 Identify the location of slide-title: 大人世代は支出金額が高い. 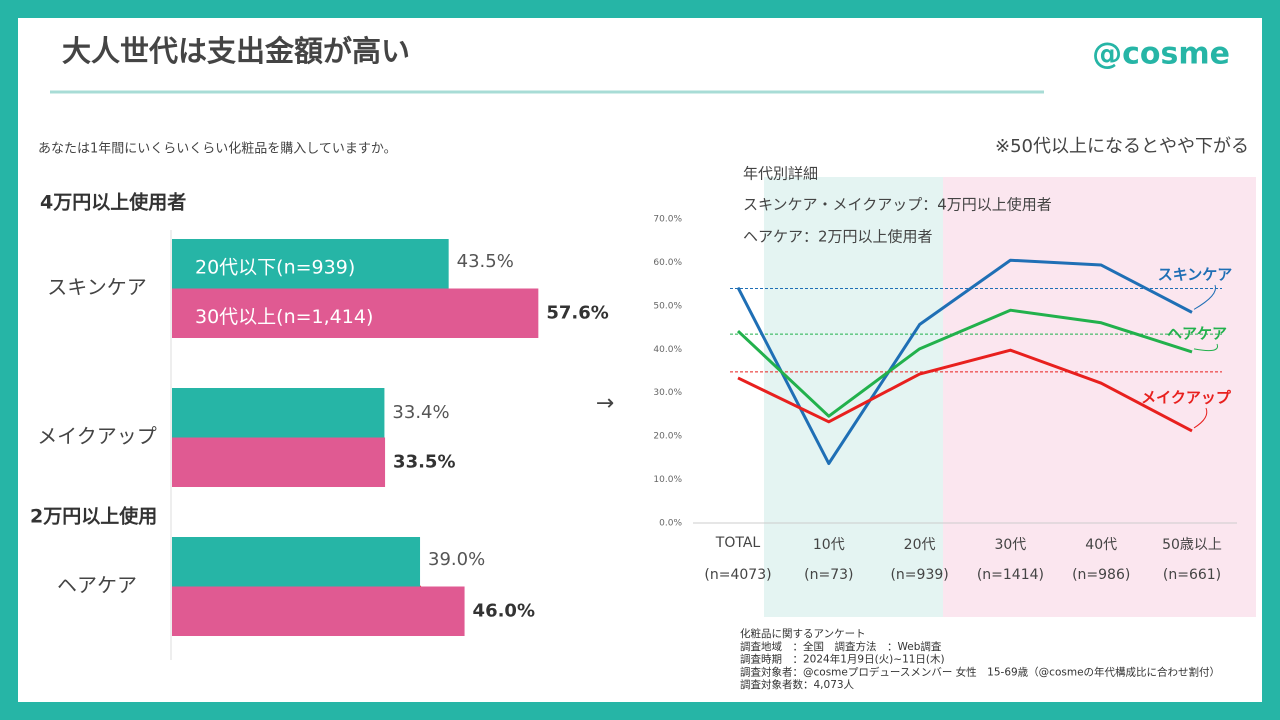
(236, 51).